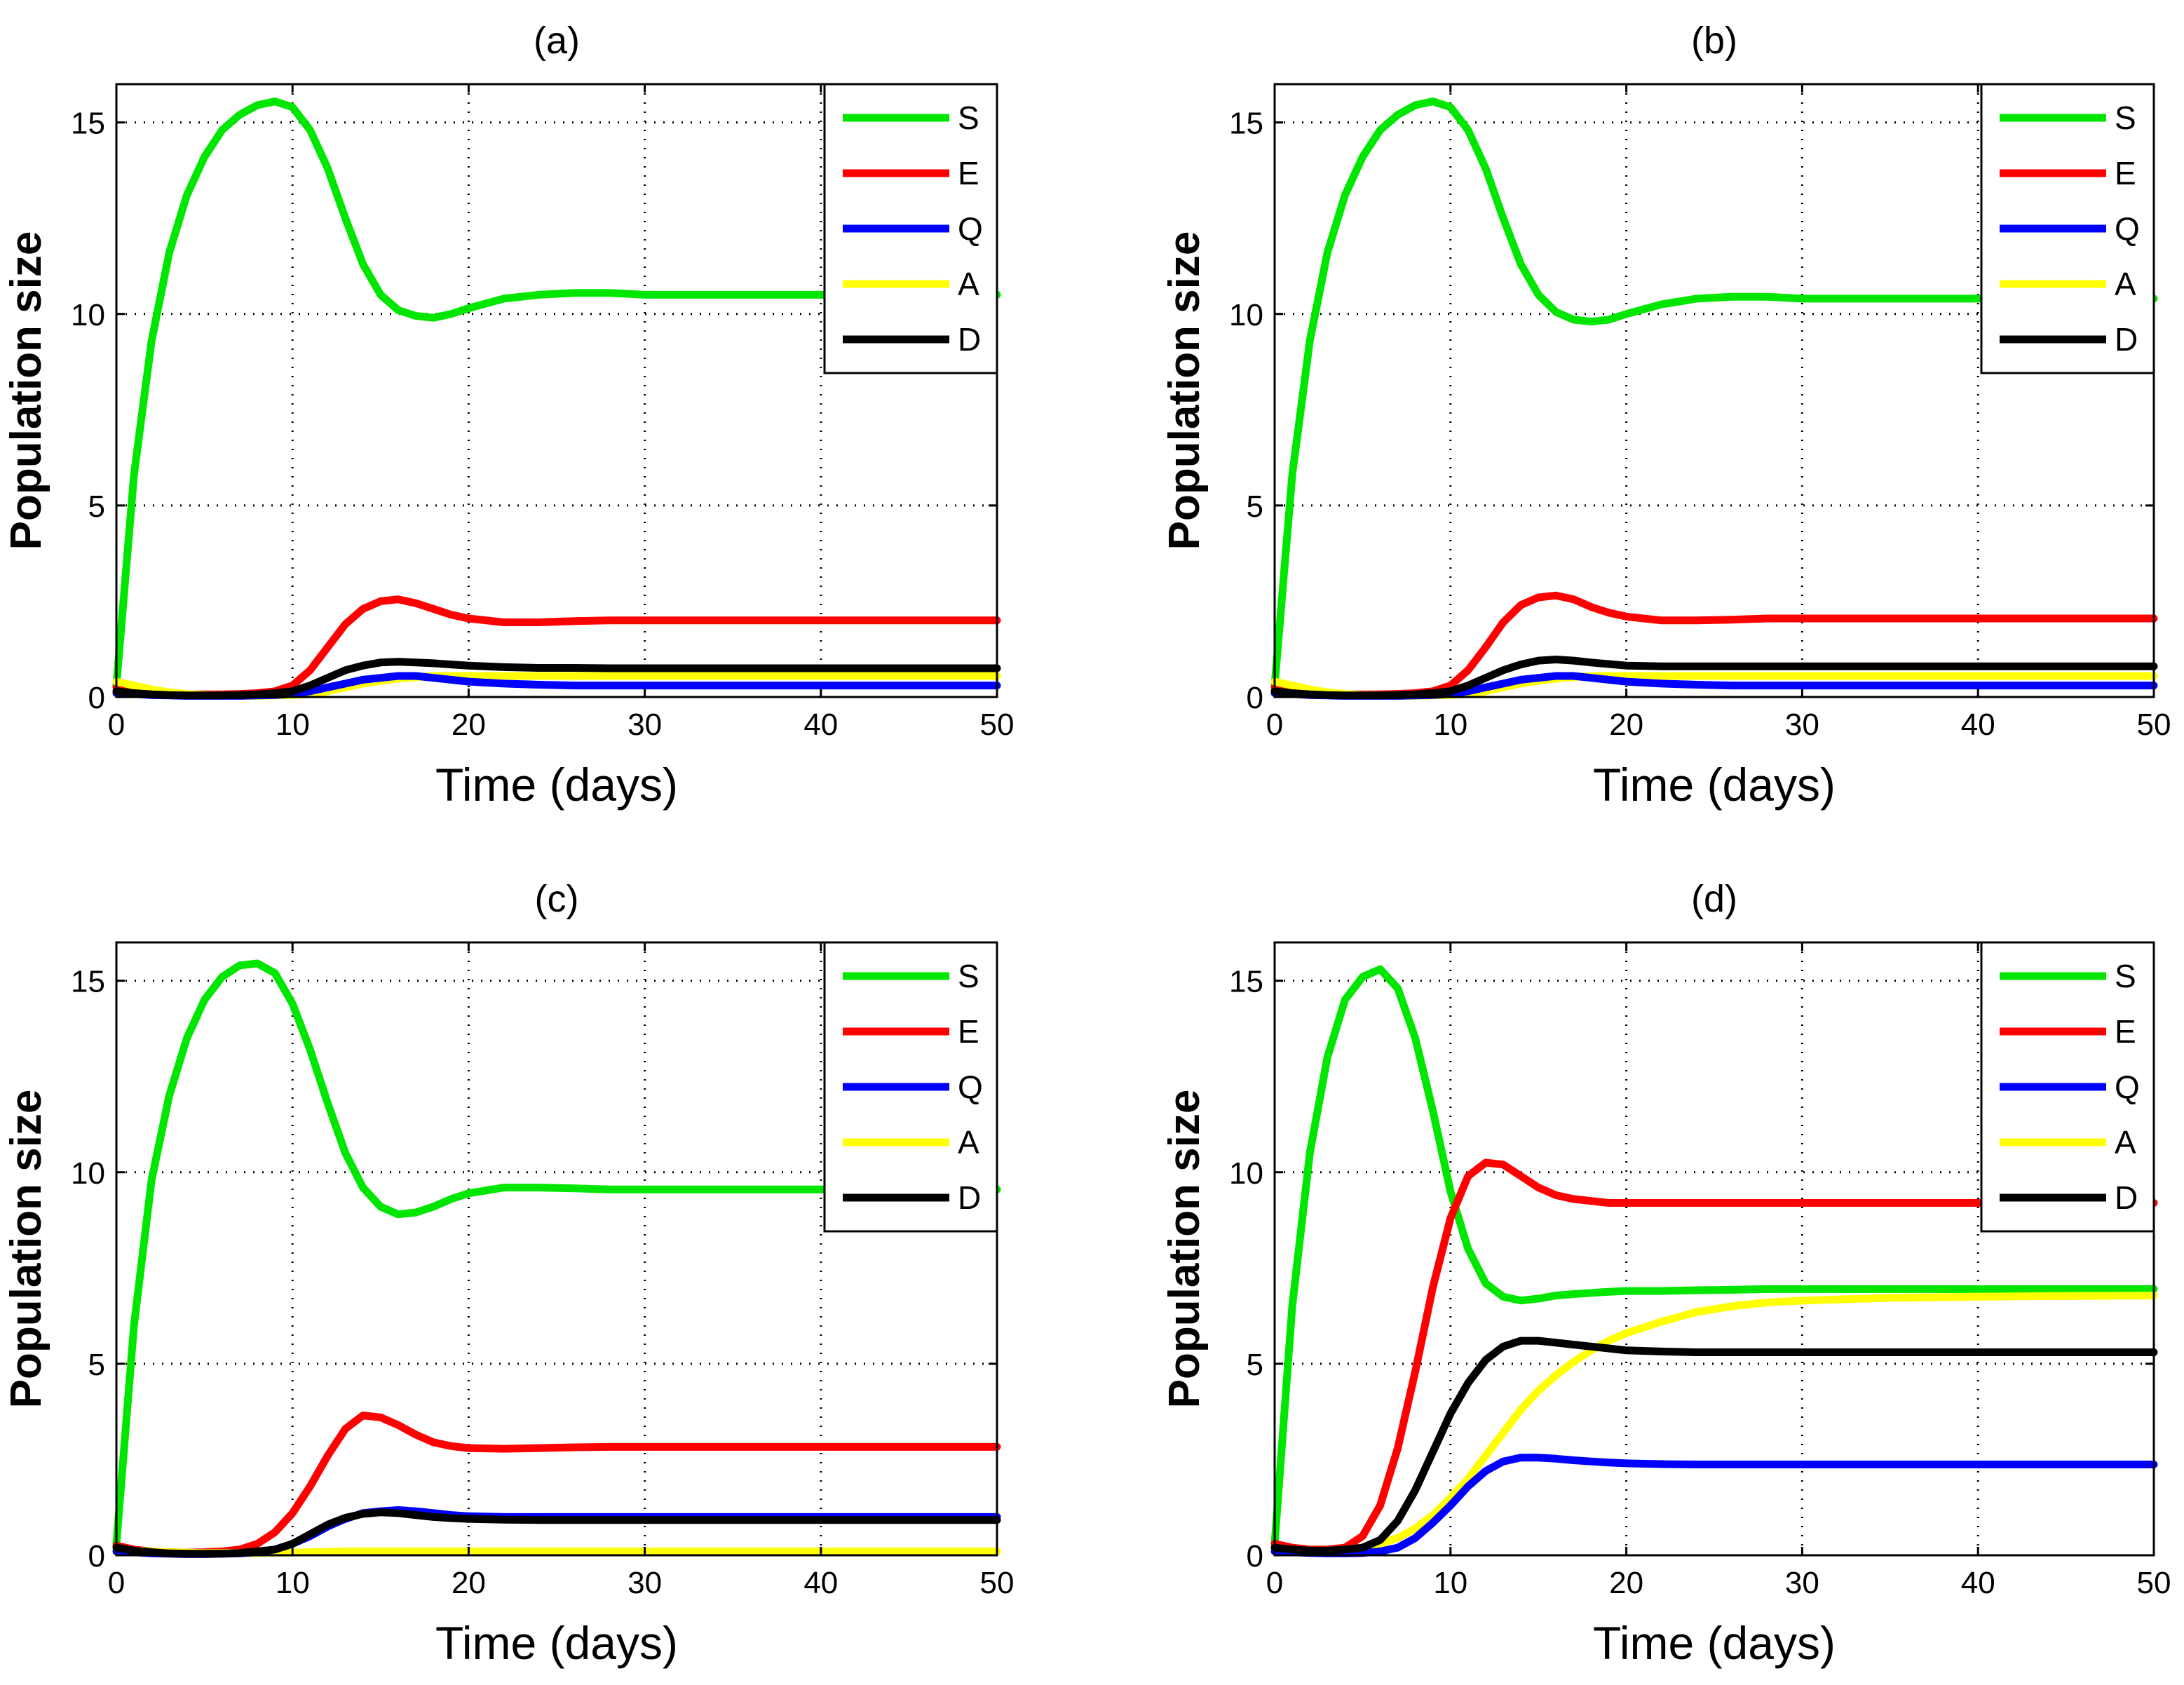 This screenshot has height=1685, width=2184. What do you see at coordinates (1714, 1505) in the screenshot?
I see `series-line-Q` at bounding box center [1714, 1505].